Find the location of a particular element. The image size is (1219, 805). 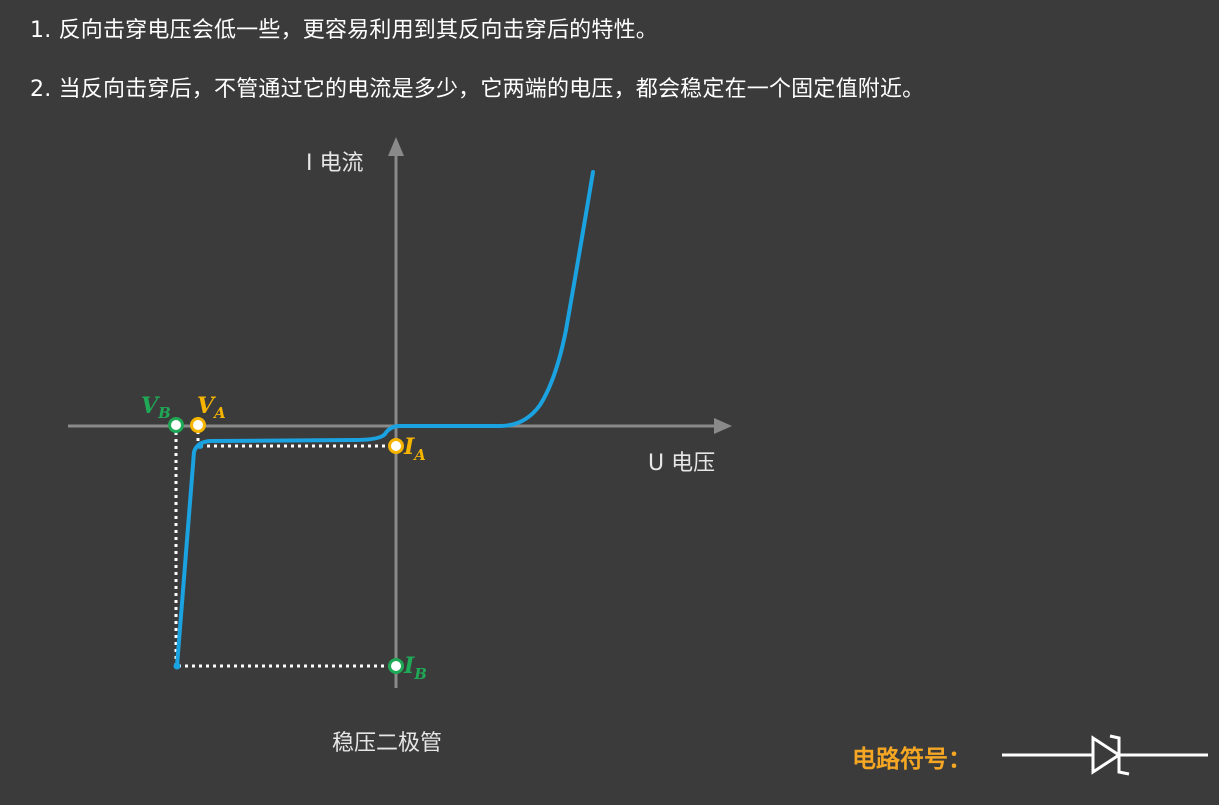

diagram-caption: 稳压二极管 is located at coordinates (387, 743).